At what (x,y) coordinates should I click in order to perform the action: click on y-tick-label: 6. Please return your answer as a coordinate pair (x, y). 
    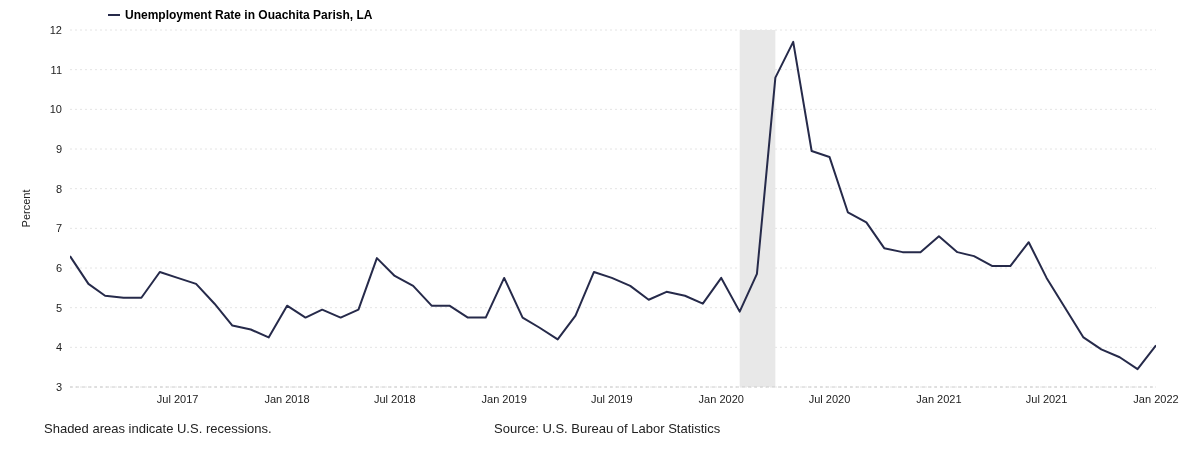
    Looking at the image, I should click on (58, 267).